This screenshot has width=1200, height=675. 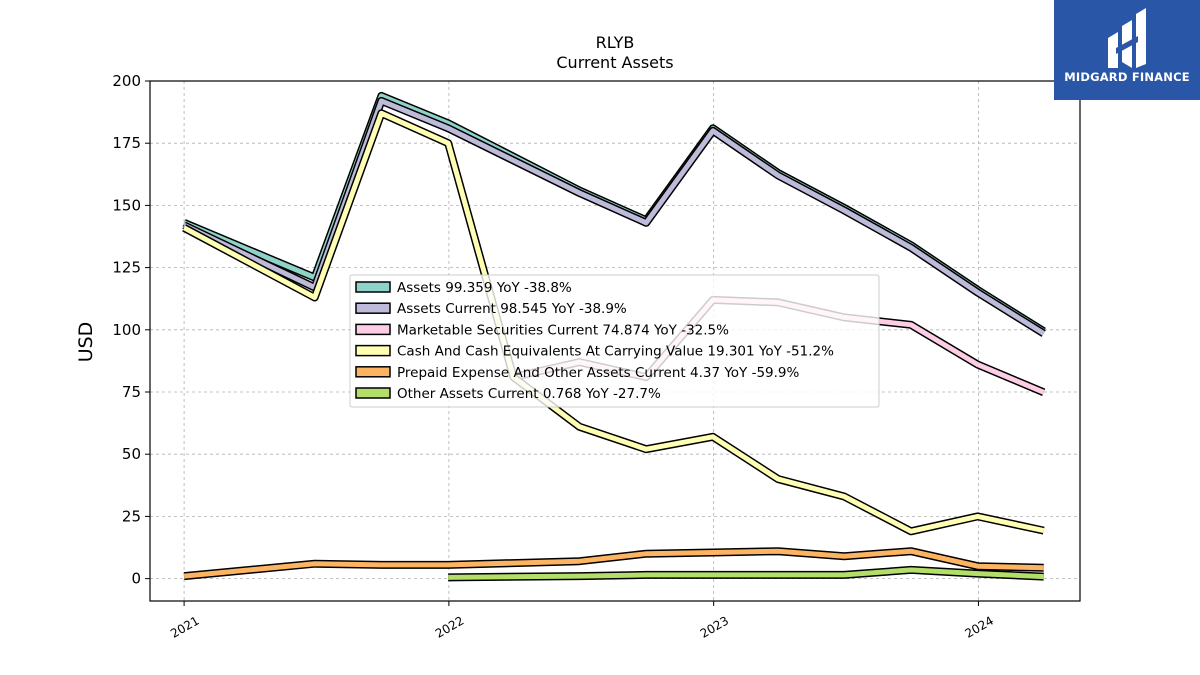 What do you see at coordinates (86, 342) in the screenshot?
I see `y-axis-label: USD` at bounding box center [86, 342].